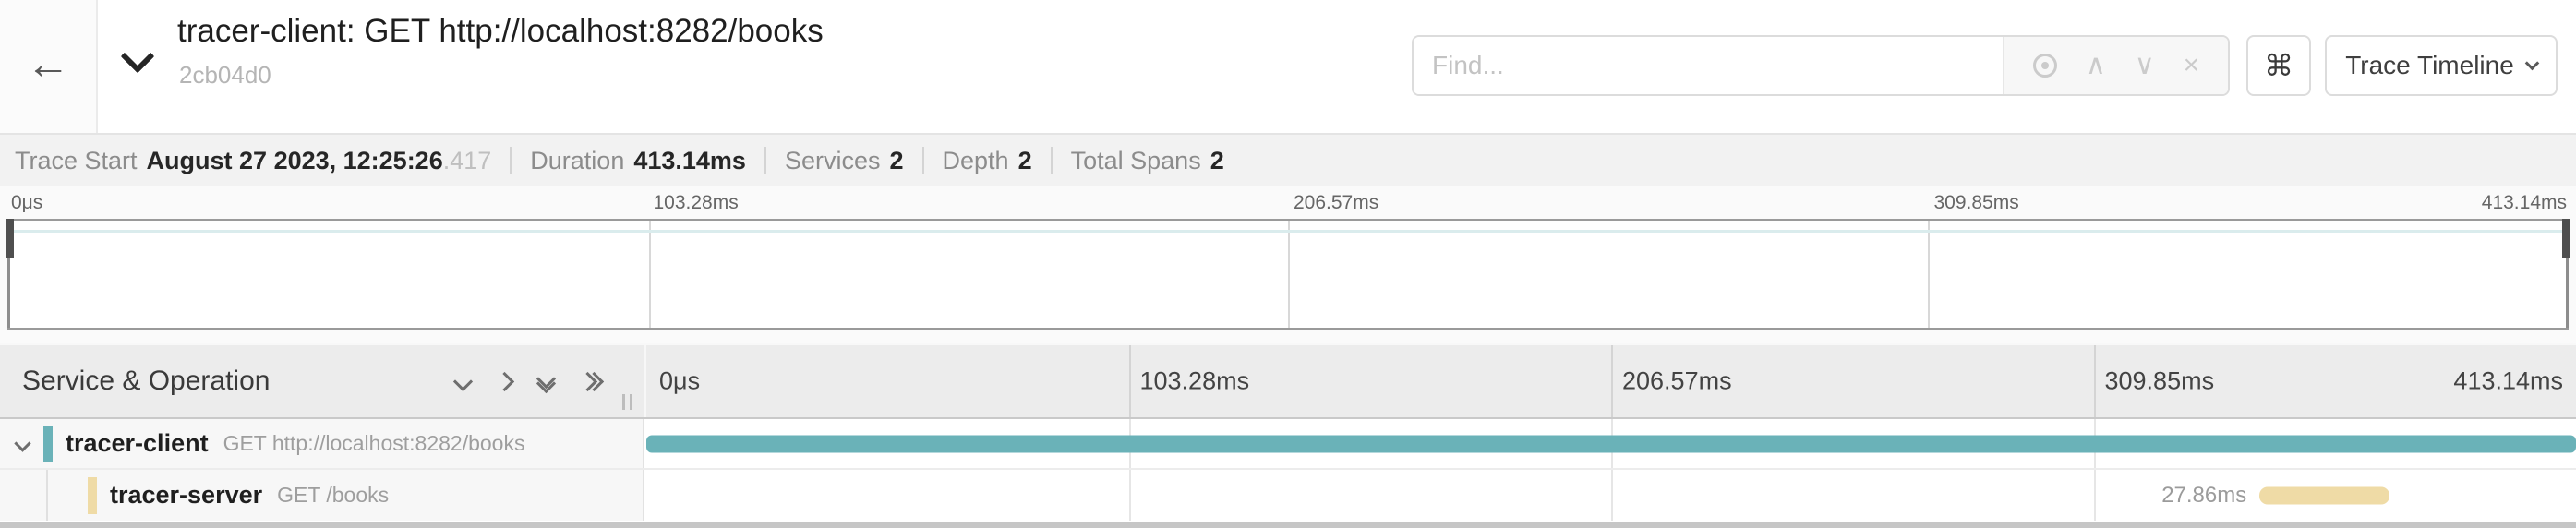 Image resolution: width=2576 pixels, height=528 pixels. Describe the element at coordinates (528, 381) in the screenshot. I see `expand-collapse-controls` at that location.